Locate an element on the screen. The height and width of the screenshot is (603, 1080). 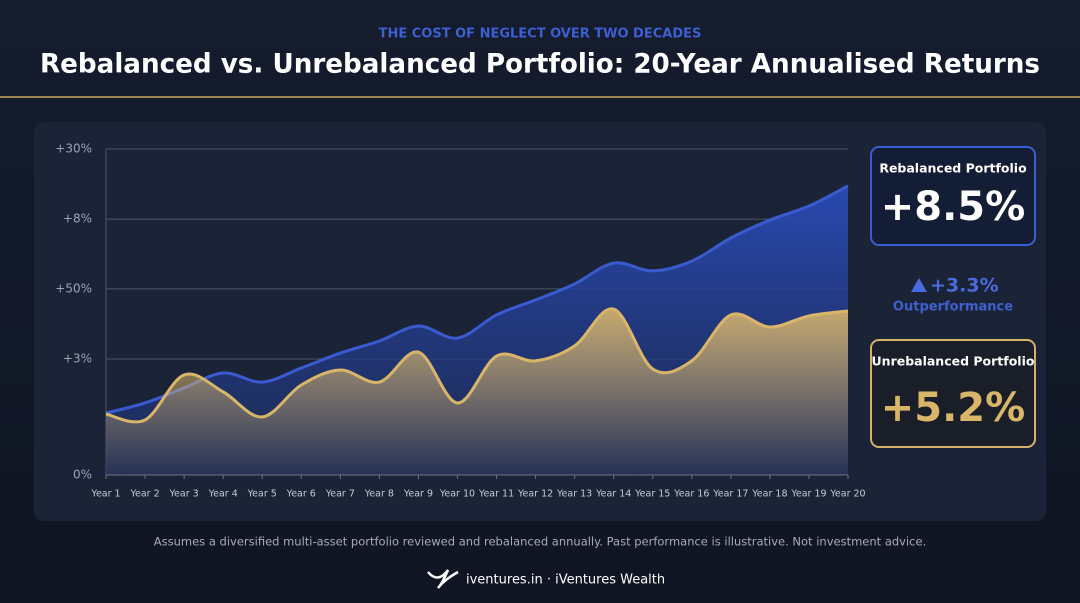
card-value: +5.2% is located at coordinates (953, 408).